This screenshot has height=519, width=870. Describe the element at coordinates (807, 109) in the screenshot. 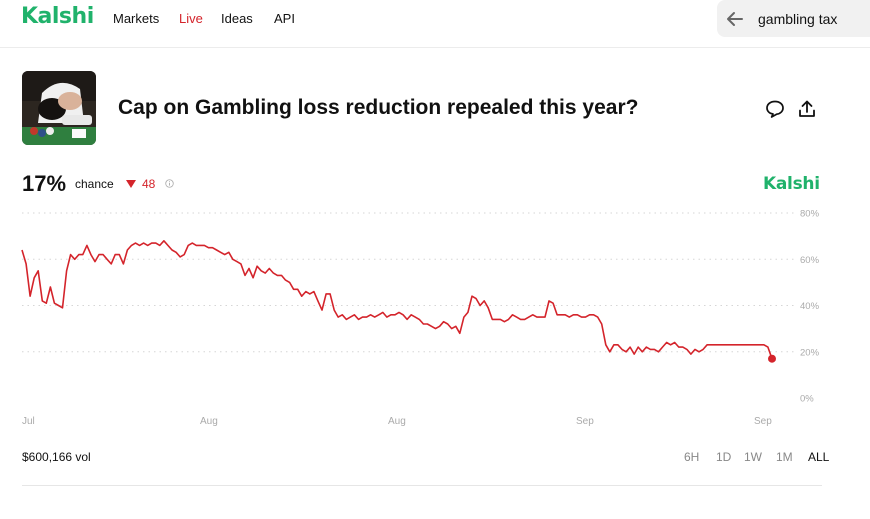

I see `share-icon` at that location.